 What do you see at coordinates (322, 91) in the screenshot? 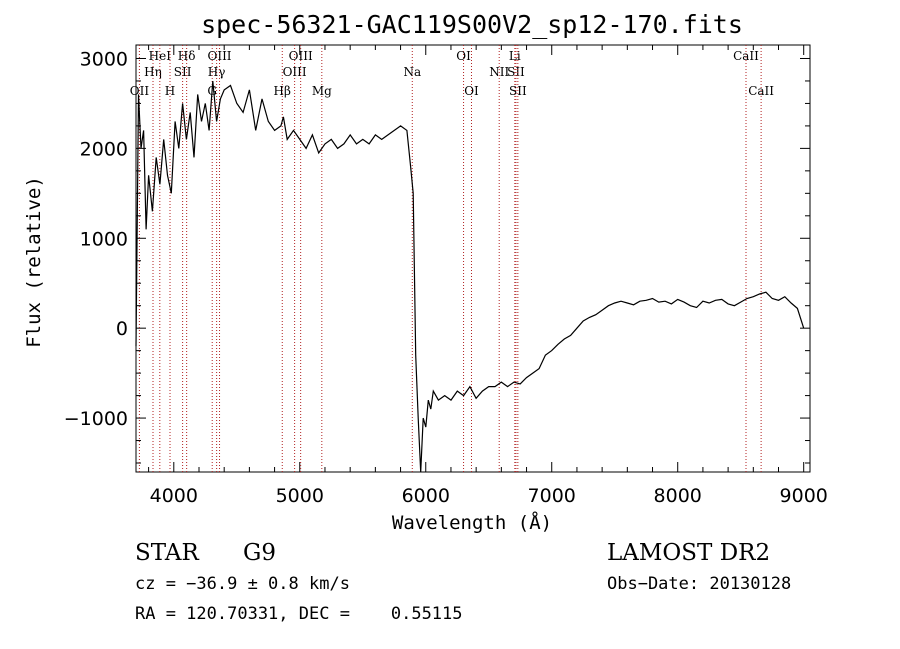
I see `spectral-line-label: Mg` at bounding box center [322, 91].